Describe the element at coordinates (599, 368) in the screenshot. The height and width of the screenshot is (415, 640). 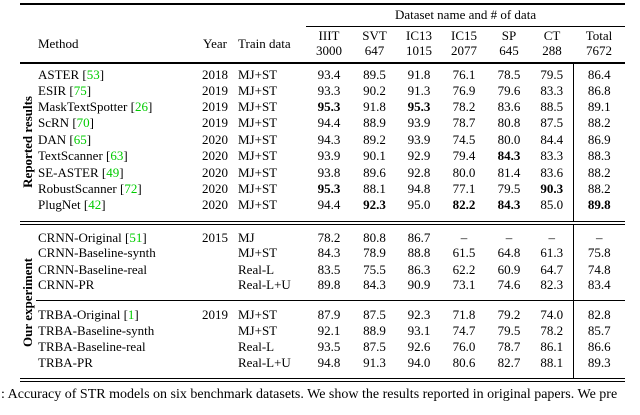
I see `total-cell: 89.3` at that location.